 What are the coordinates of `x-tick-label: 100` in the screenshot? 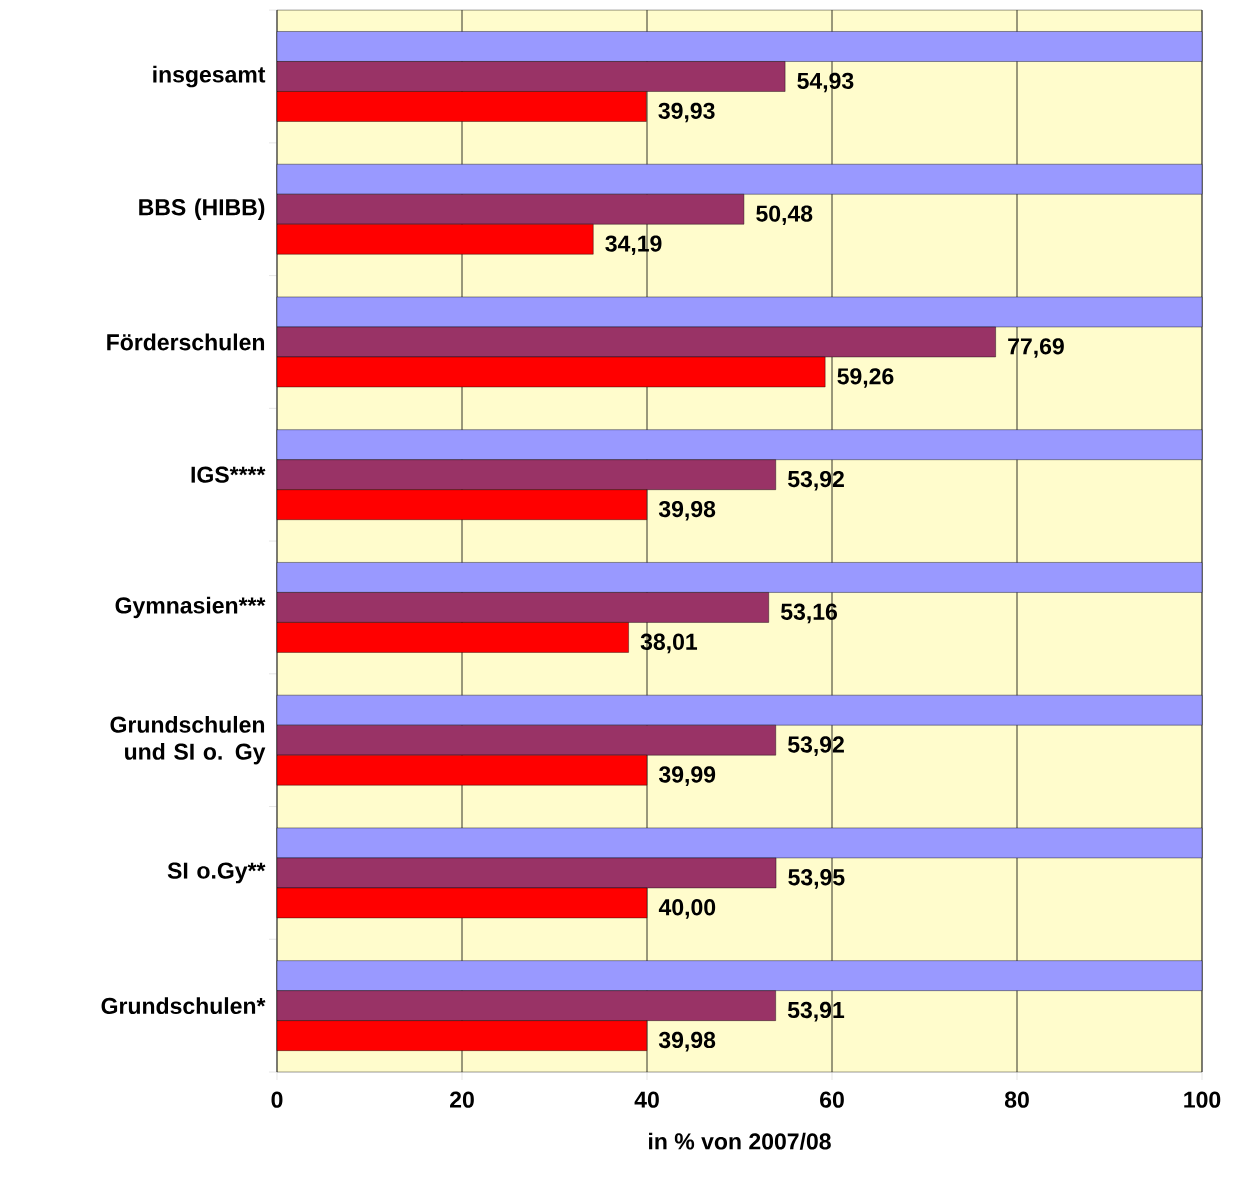 It's located at (1202, 1099).